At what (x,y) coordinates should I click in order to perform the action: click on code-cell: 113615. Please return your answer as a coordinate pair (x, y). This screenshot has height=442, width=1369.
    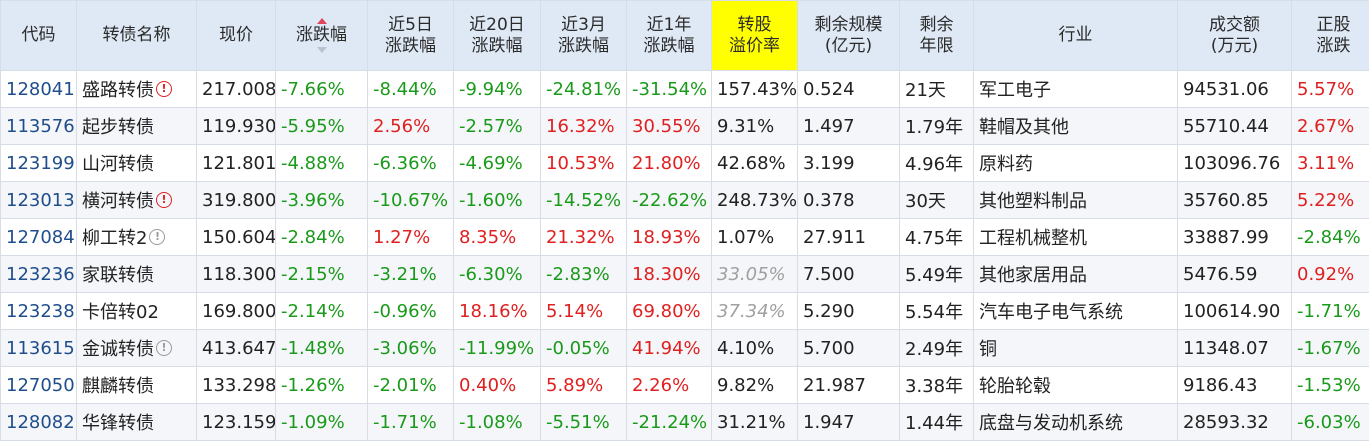
    Looking at the image, I should click on (38, 348).